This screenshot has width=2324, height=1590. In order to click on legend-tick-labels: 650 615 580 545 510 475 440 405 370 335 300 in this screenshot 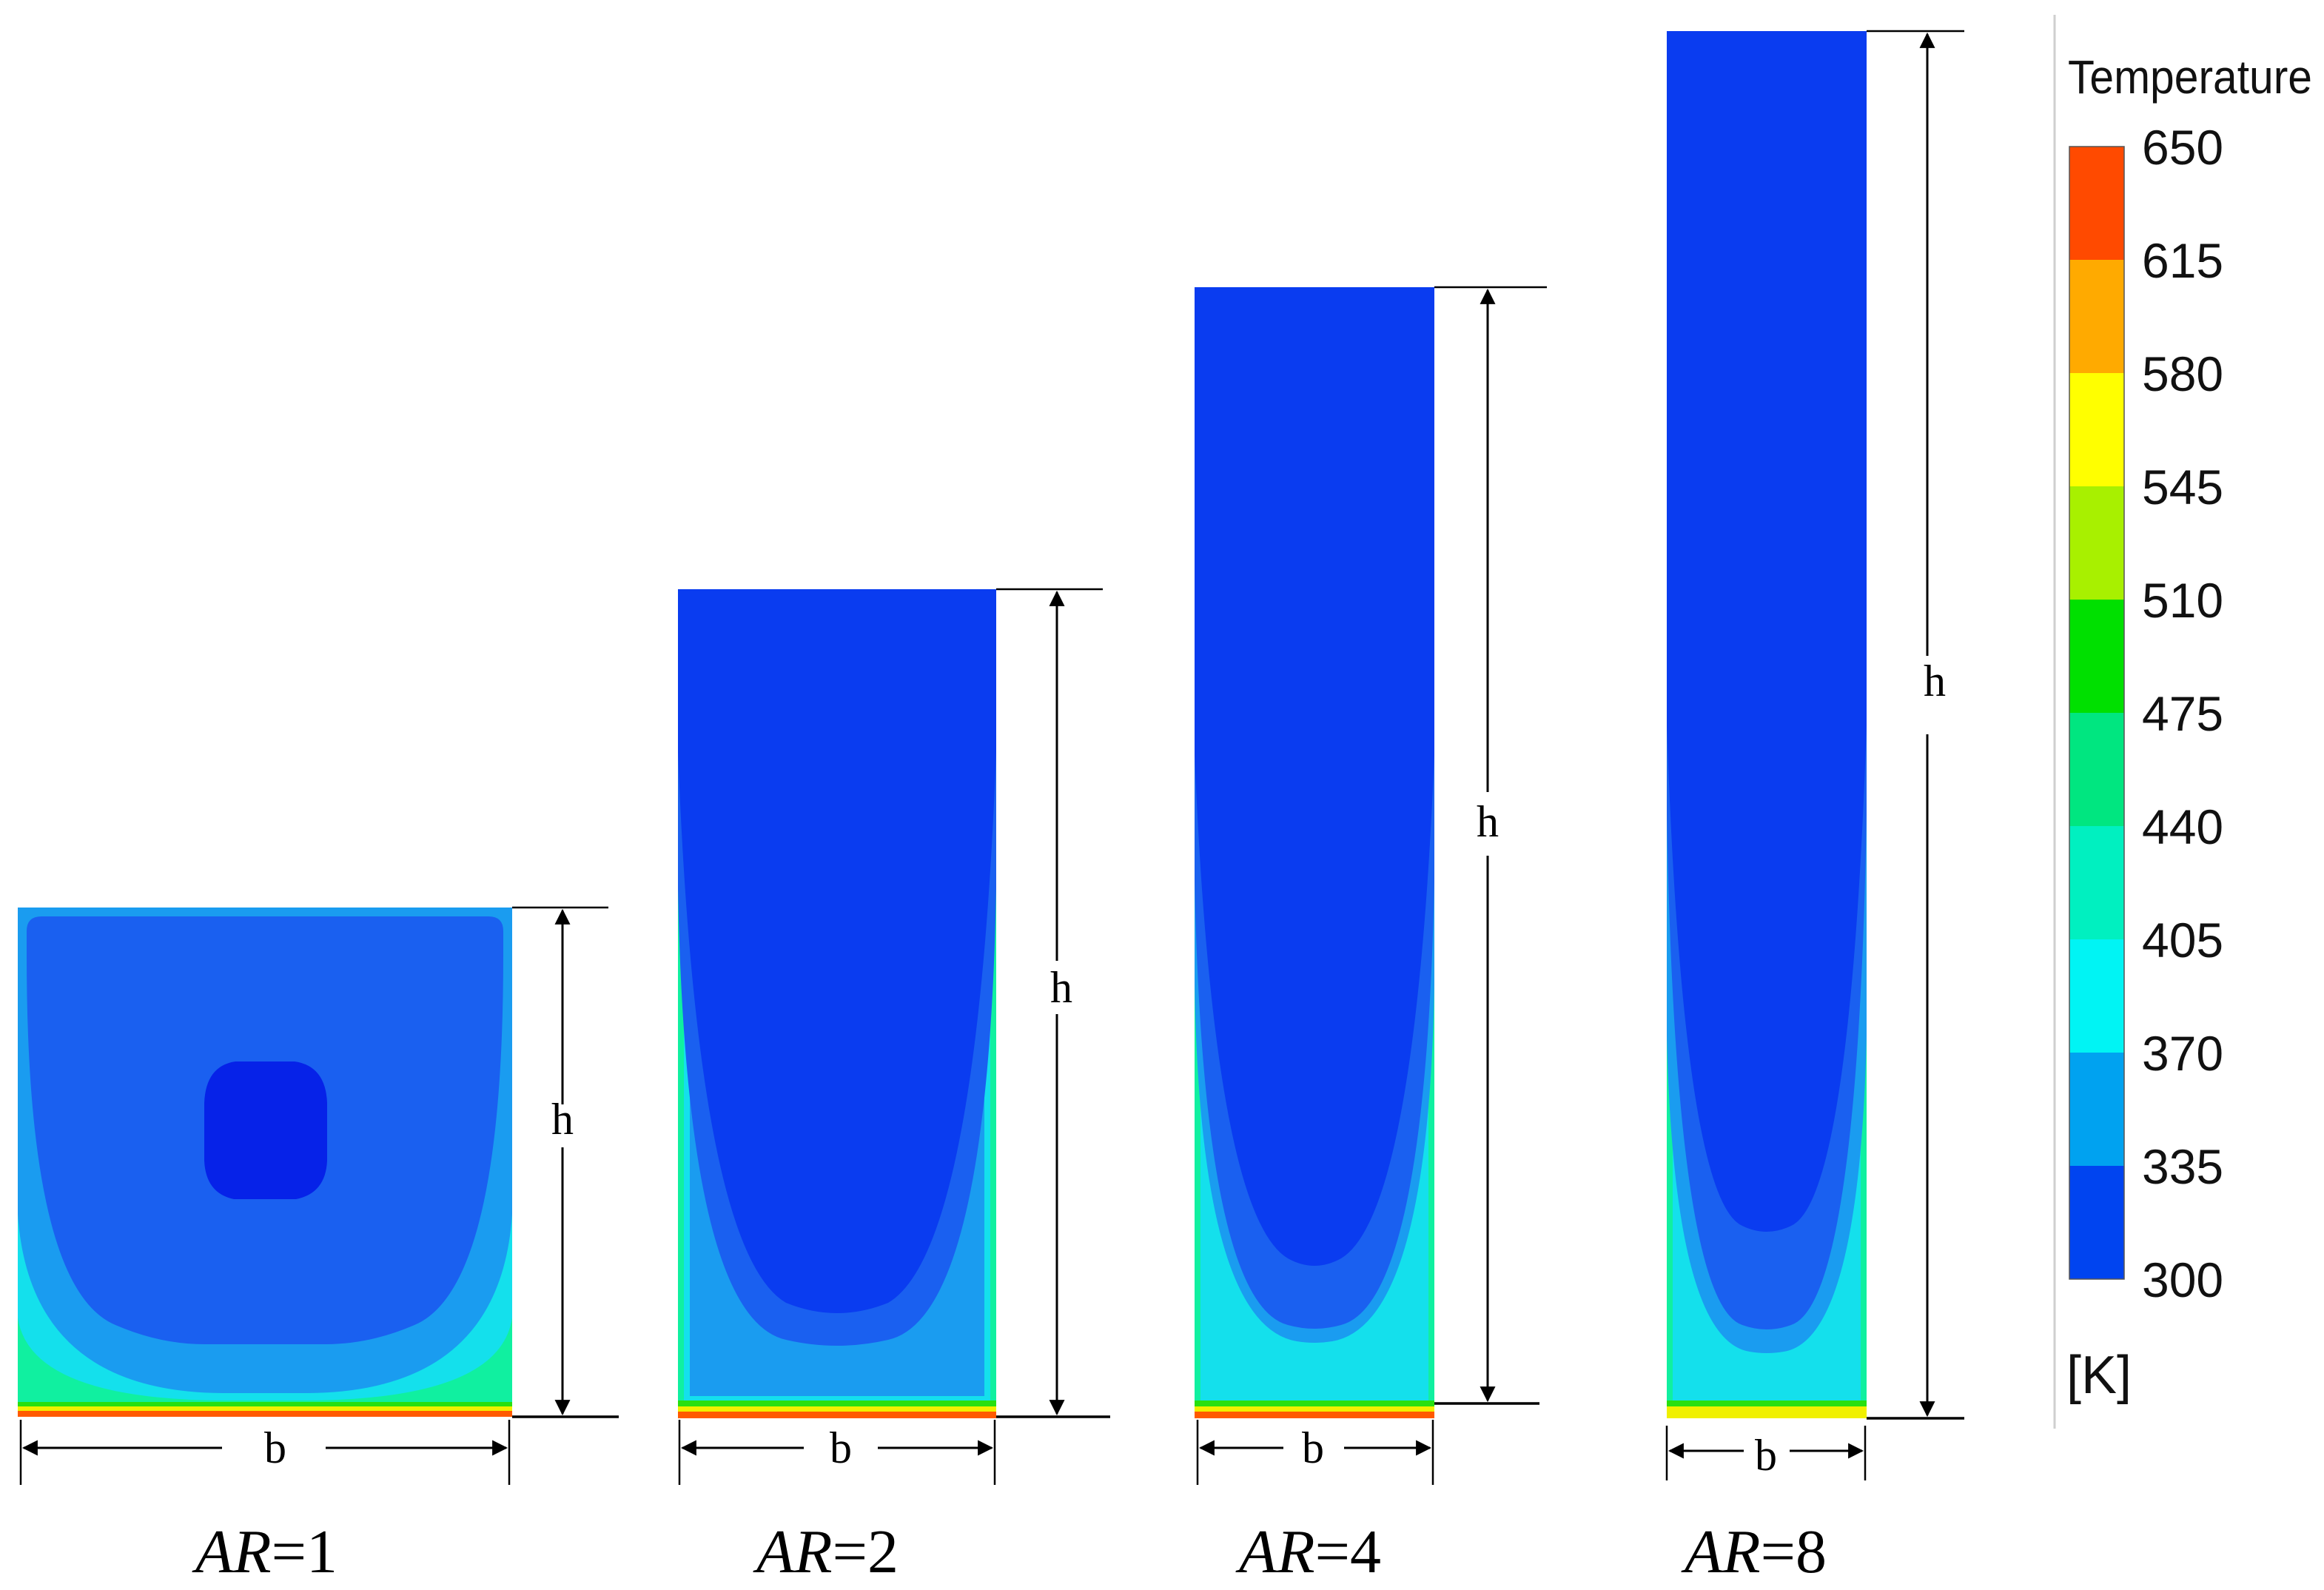, I will do `click(2182, 713)`.